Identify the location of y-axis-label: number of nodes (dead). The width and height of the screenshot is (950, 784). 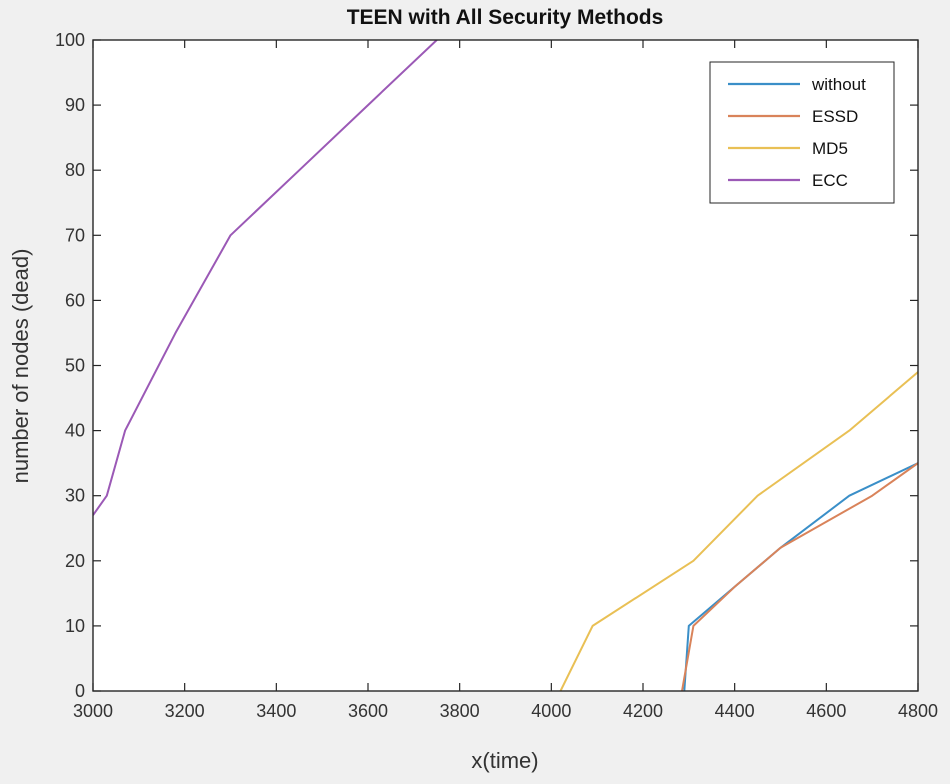
(20, 366).